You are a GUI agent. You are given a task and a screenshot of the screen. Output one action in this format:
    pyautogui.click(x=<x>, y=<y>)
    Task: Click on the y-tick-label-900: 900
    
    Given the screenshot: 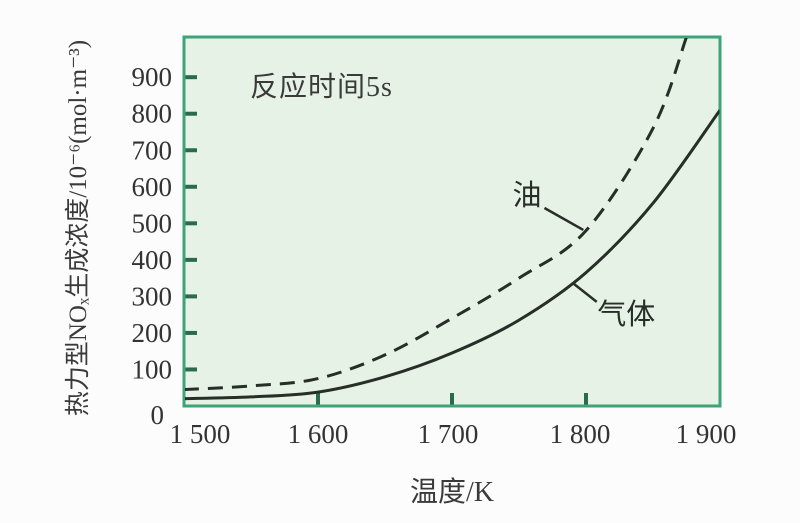 What is the action you would take?
    pyautogui.click(x=152, y=77)
    